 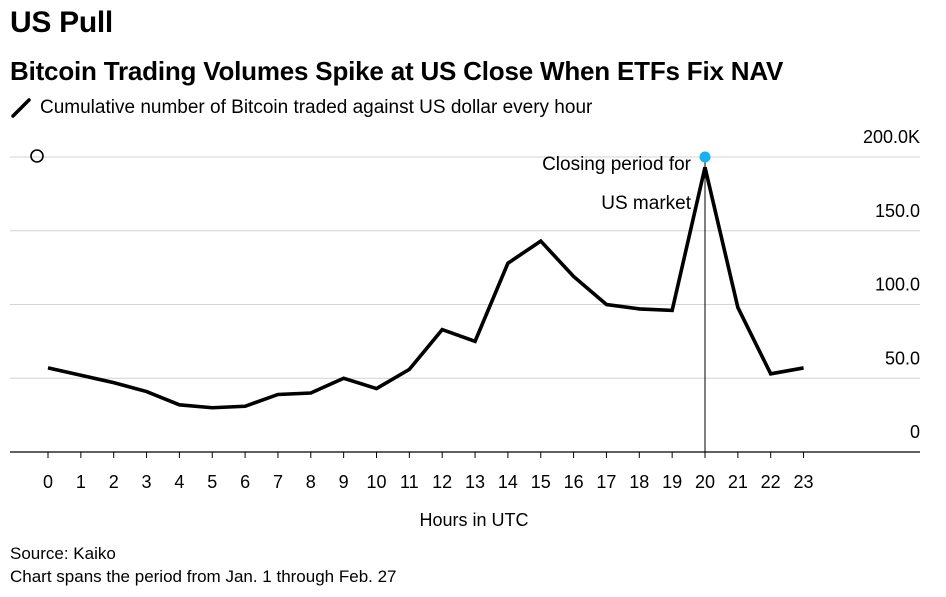 I want to click on x-tick-label: 22, so click(x=771, y=482).